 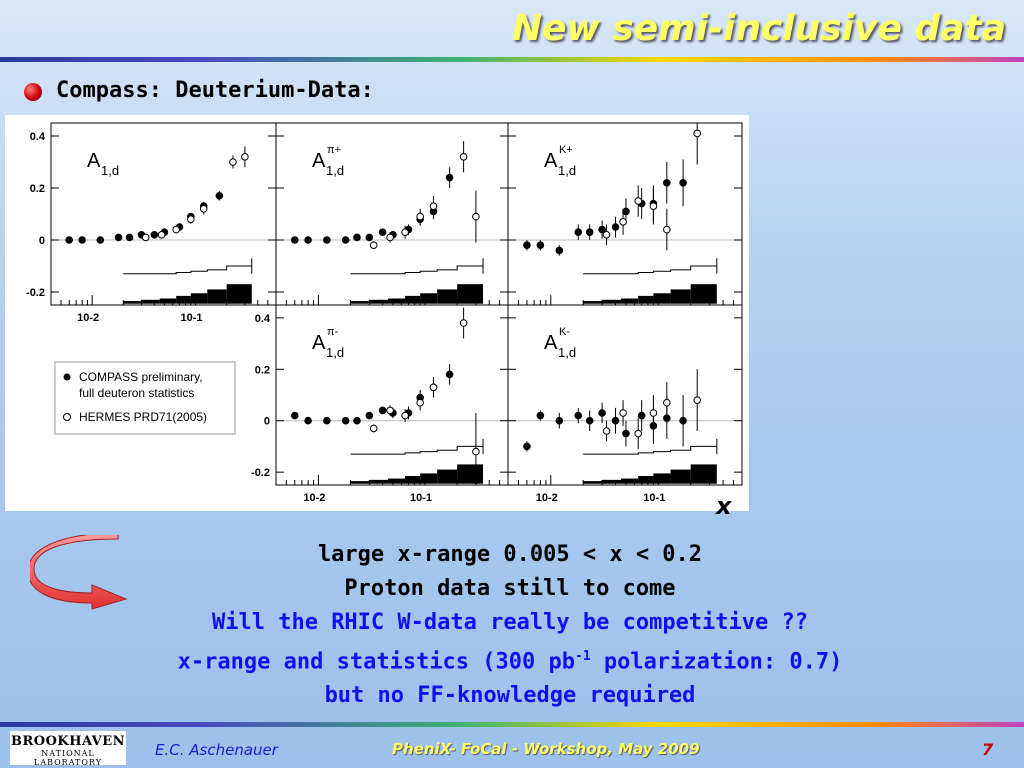 What do you see at coordinates (625, 214) in the screenshot?
I see `panel-3: A 1,d K+` at bounding box center [625, 214].